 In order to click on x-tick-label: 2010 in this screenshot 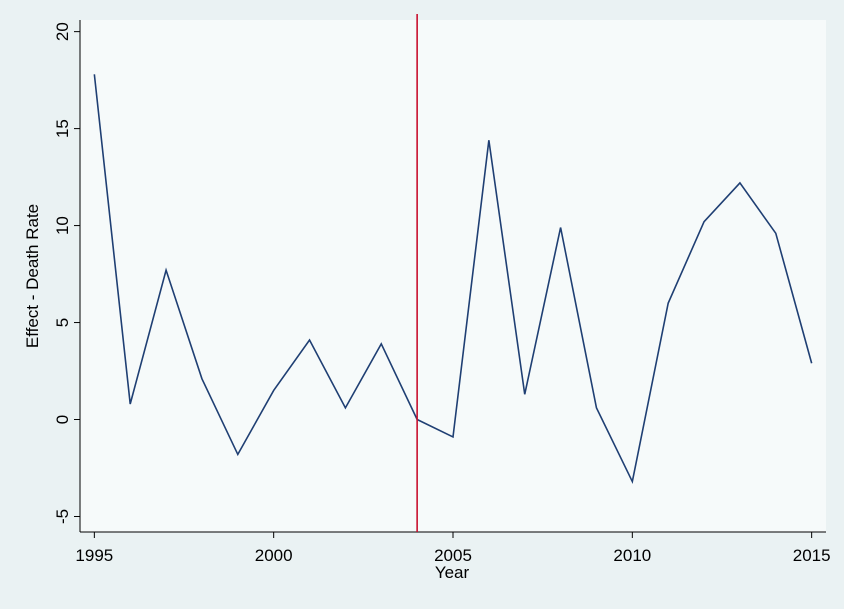, I will do `click(632, 555)`.